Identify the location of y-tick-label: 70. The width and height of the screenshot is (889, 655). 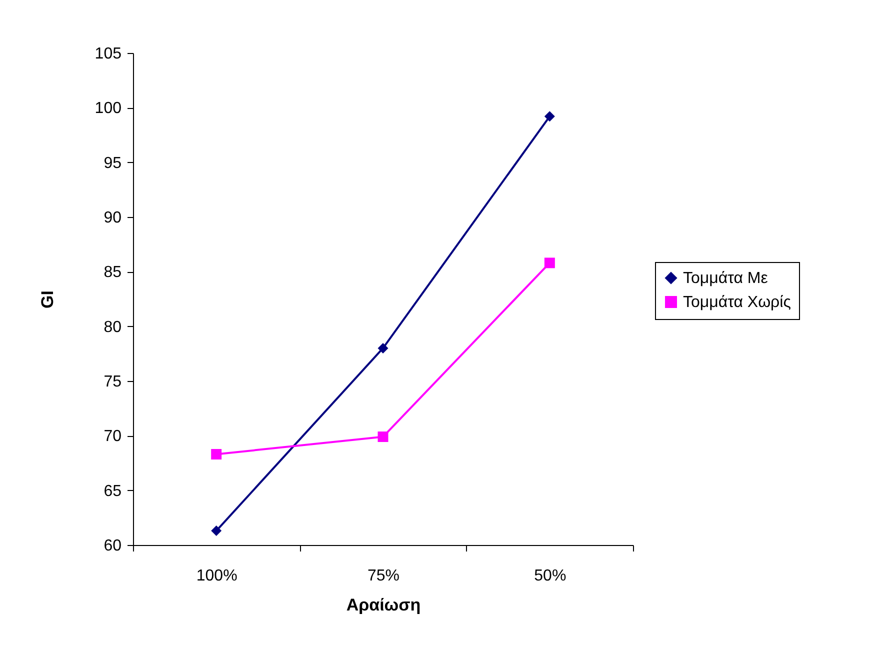
(113, 437).